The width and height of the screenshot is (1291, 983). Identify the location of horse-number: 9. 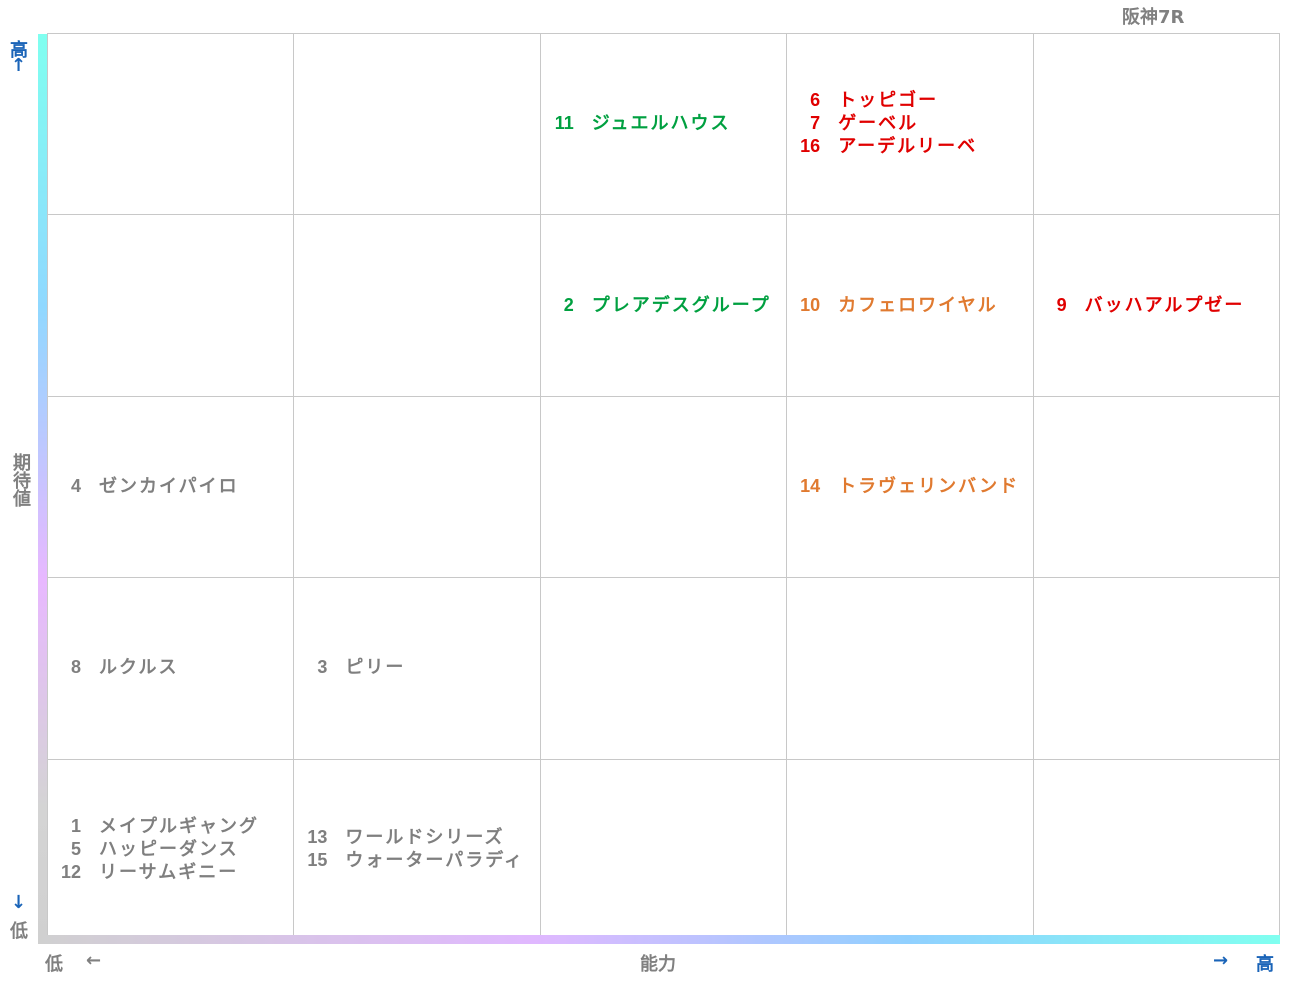
(1061, 304).